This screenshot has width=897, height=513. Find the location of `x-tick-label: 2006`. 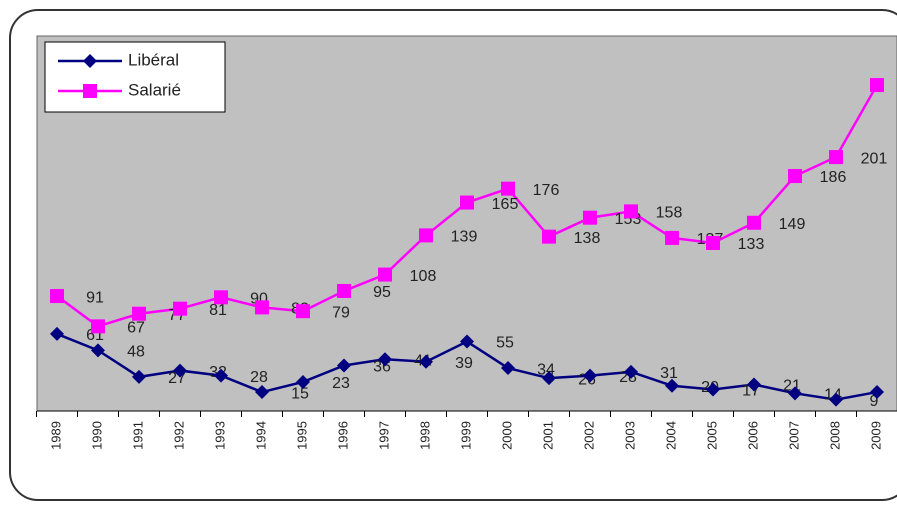

x-tick-label: 2006 is located at coordinates (752, 435).